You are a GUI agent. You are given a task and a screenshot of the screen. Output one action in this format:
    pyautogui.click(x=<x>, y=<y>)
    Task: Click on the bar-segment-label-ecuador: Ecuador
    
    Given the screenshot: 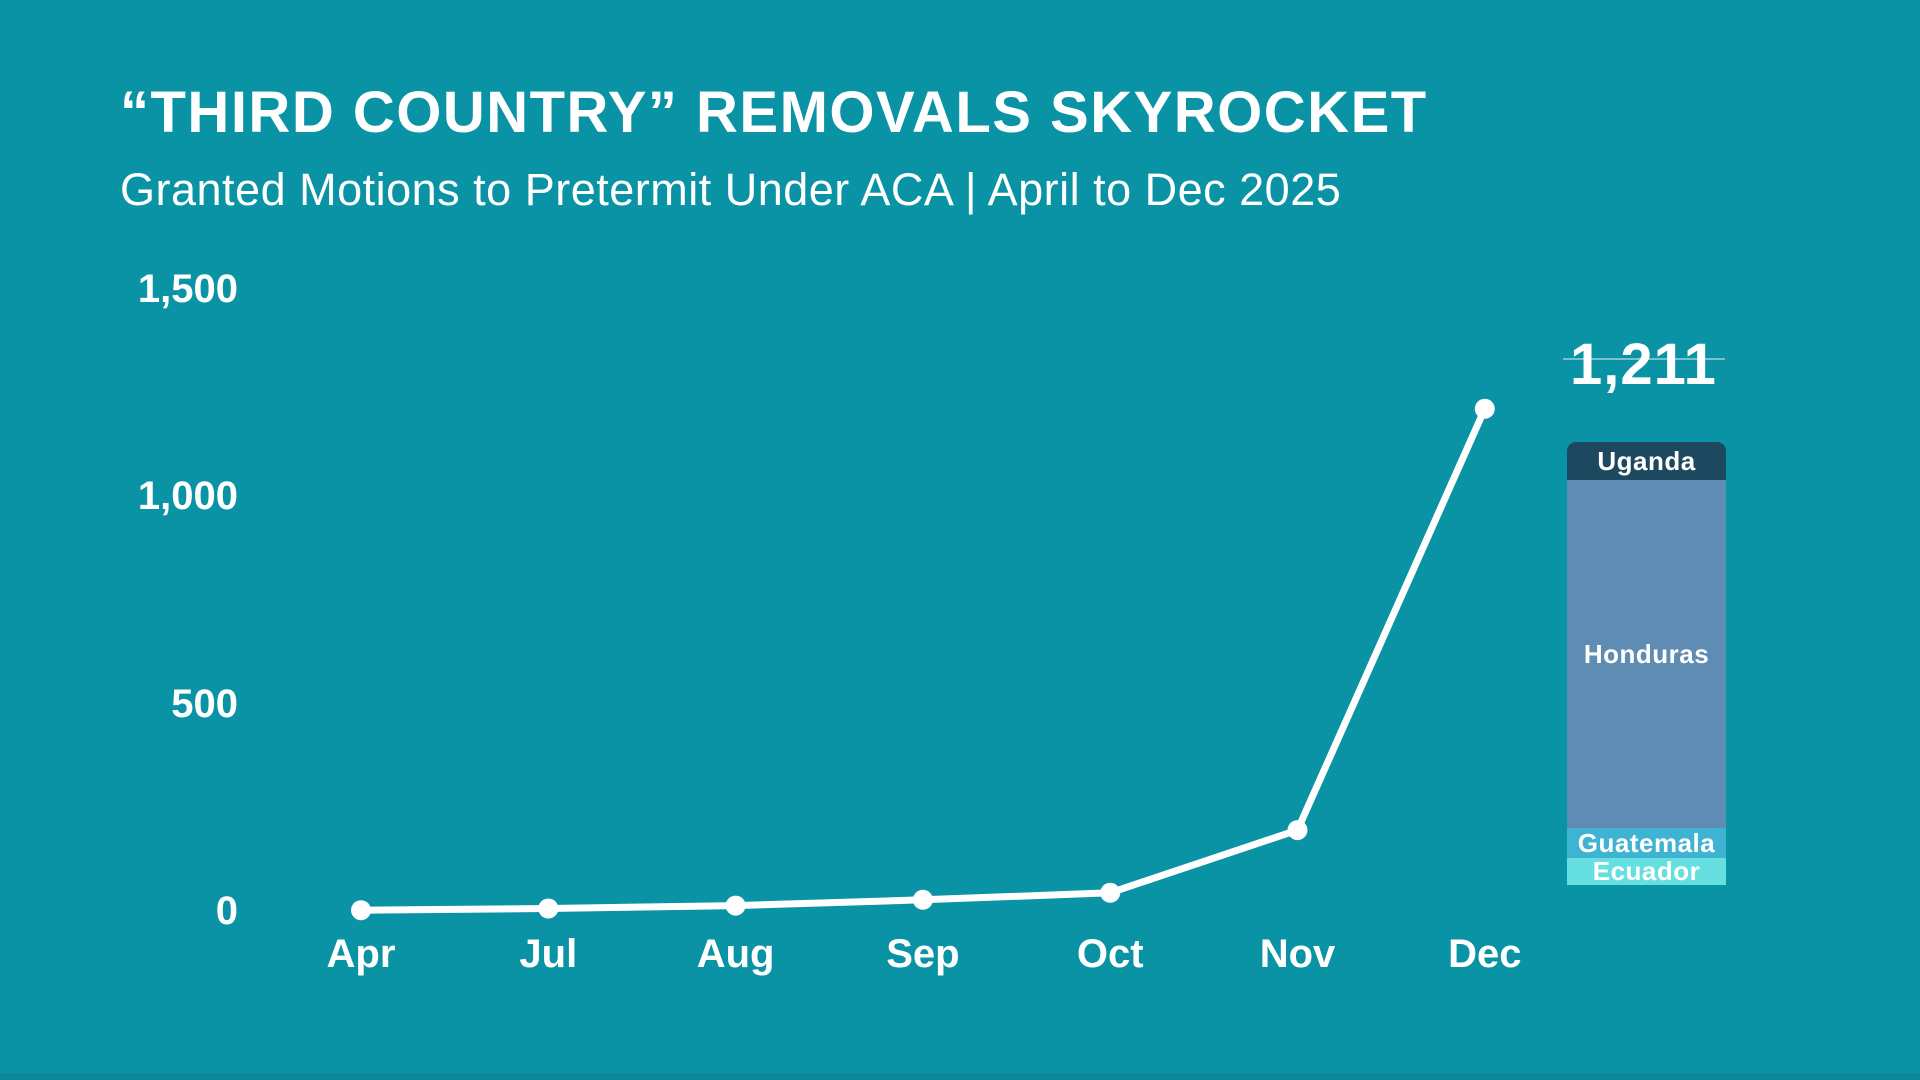 What is the action you would take?
    pyautogui.click(x=1646, y=870)
    